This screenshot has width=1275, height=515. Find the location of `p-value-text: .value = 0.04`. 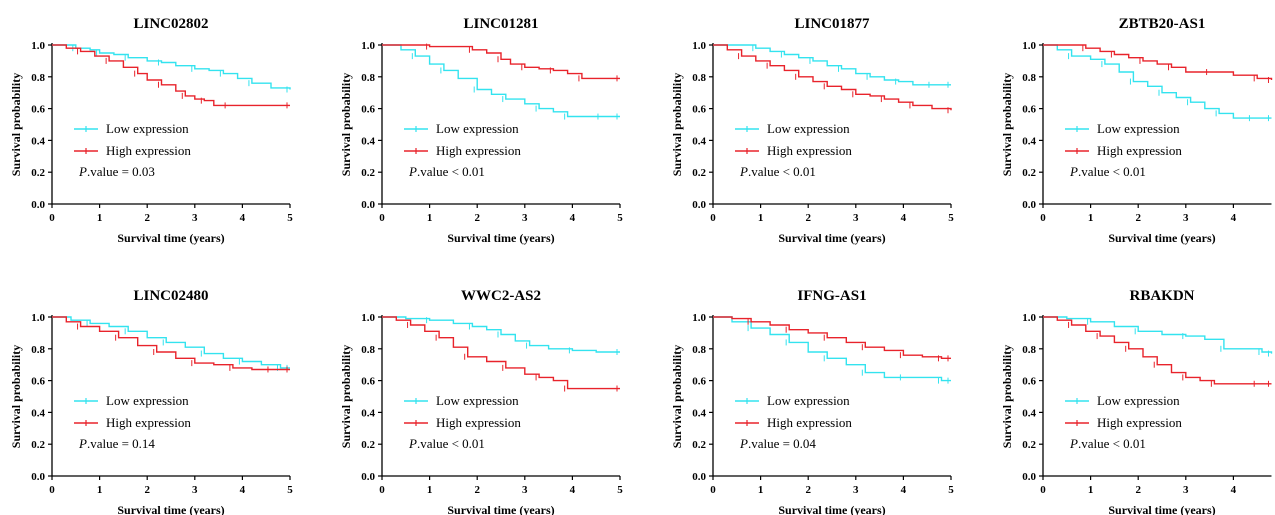

p-value-text: .value = 0.04 is located at coordinates (782, 443).